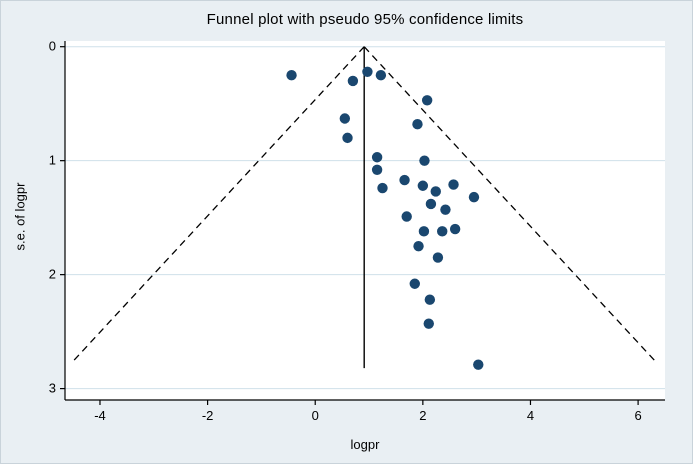  Describe the element at coordinates (315, 415) in the screenshot. I see `x-tick-label: 0` at that location.